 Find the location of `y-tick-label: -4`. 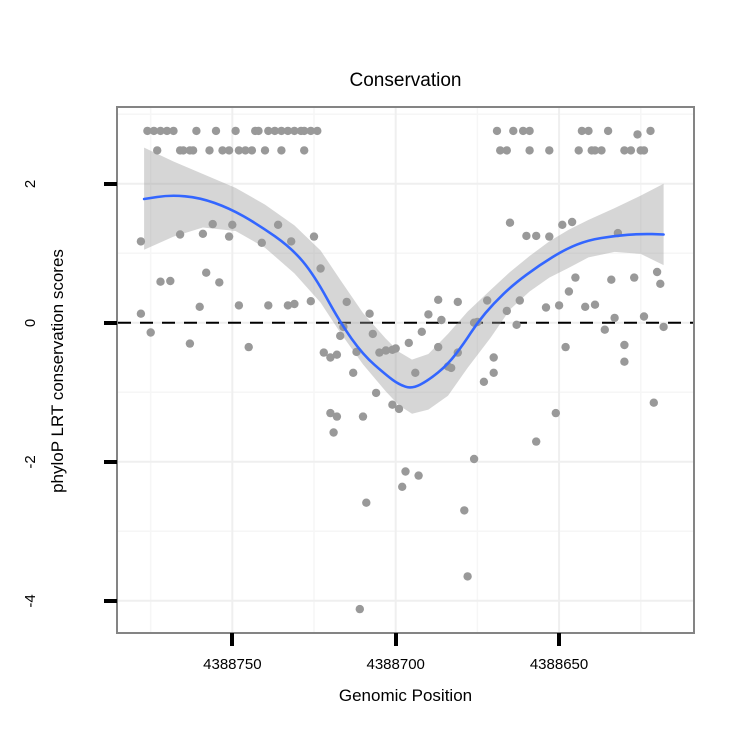

y-tick-label: -4 is located at coordinates (30, 601).